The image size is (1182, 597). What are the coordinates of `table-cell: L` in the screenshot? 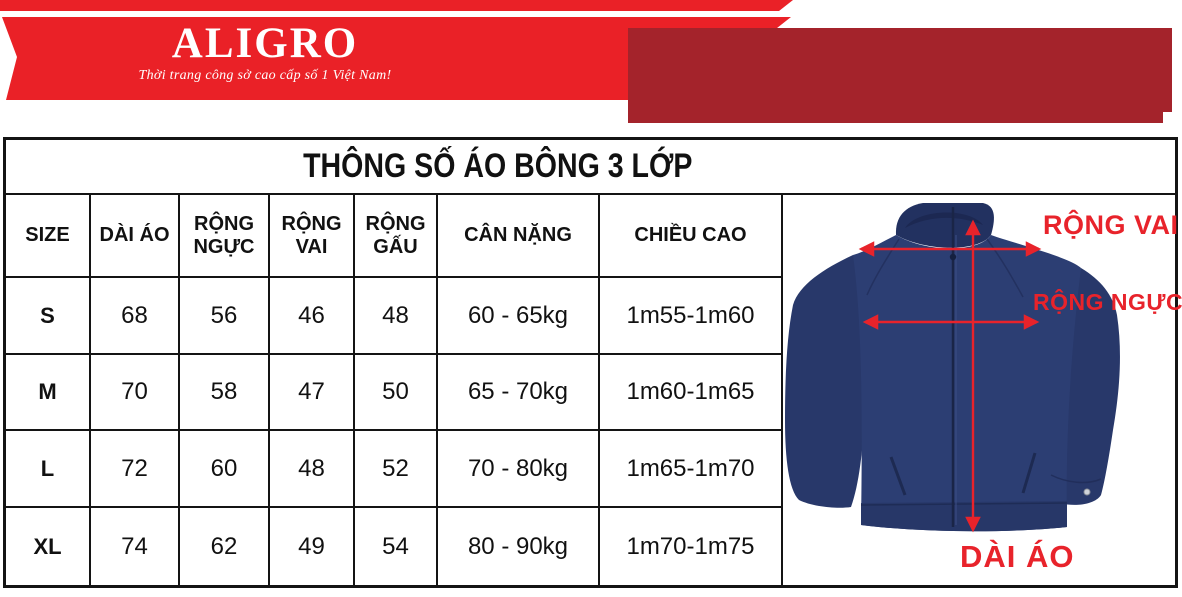 It's located at (47, 468).